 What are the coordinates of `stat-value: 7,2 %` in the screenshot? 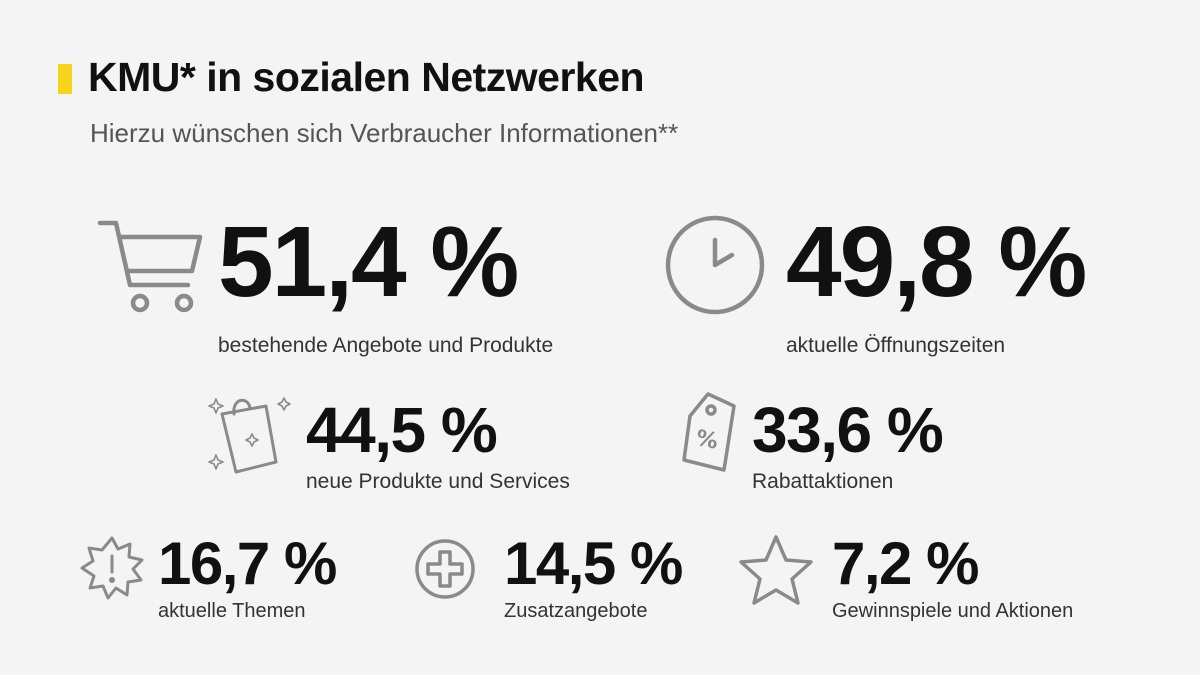 It's located at (905, 563).